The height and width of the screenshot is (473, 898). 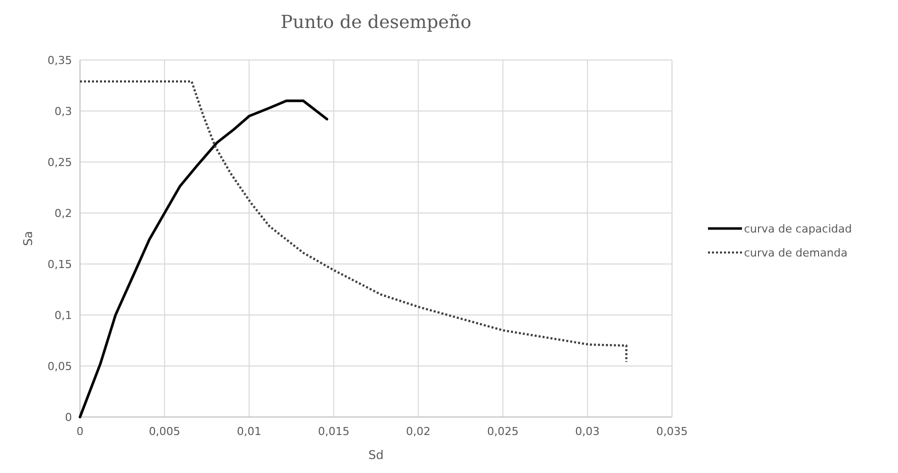 I want to click on x-axis-title: Sd, so click(x=376, y=455).